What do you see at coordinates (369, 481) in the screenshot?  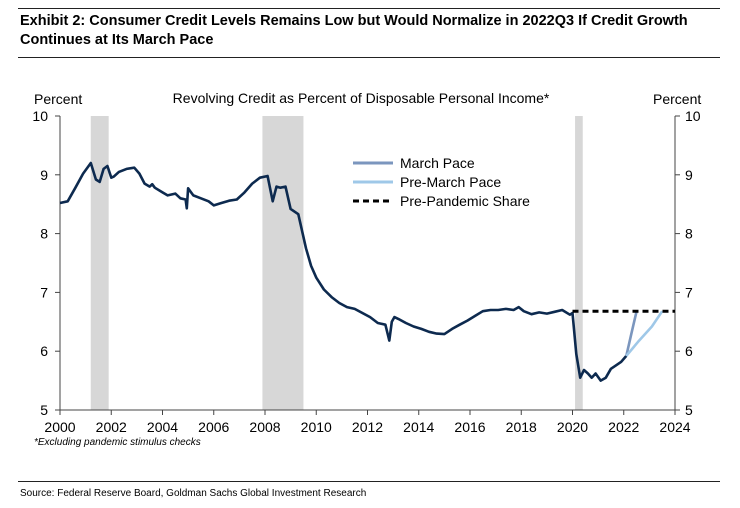 I see `source-rule` at bounding box center [369, 481].